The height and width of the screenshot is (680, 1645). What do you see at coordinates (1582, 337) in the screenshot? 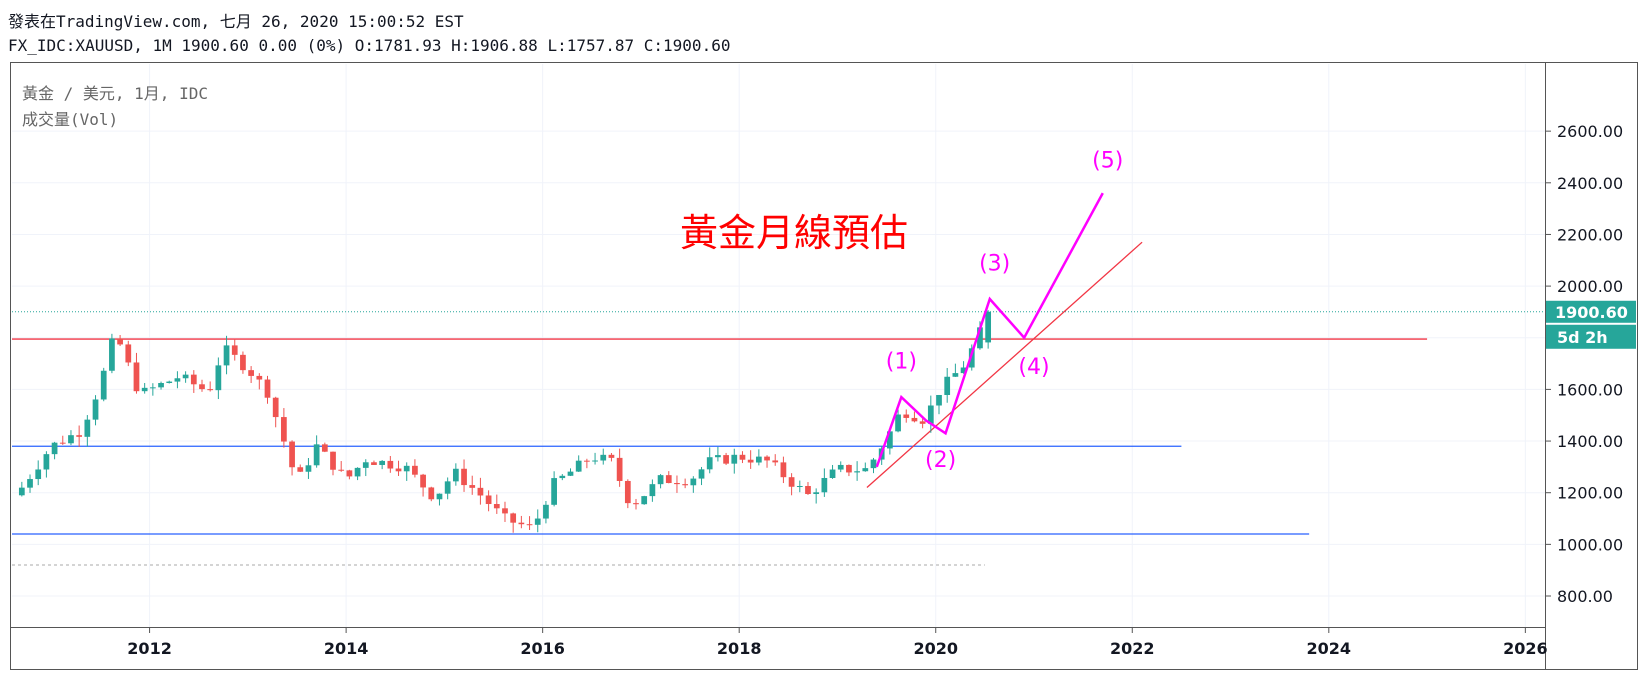
I see `countdown-tag-label: 5d 2h` at bounding box center [1582, 337].